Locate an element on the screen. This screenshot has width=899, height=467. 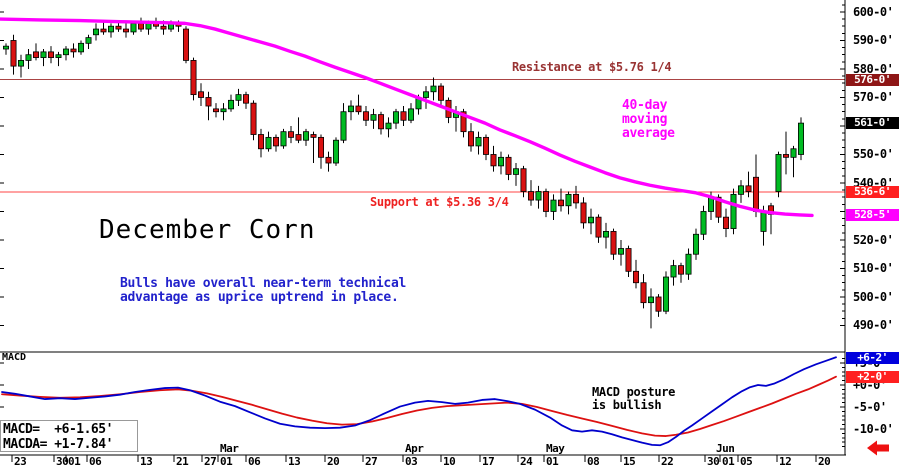
moving-average-label: 40-day moving average is located at coordinates (648, 120).